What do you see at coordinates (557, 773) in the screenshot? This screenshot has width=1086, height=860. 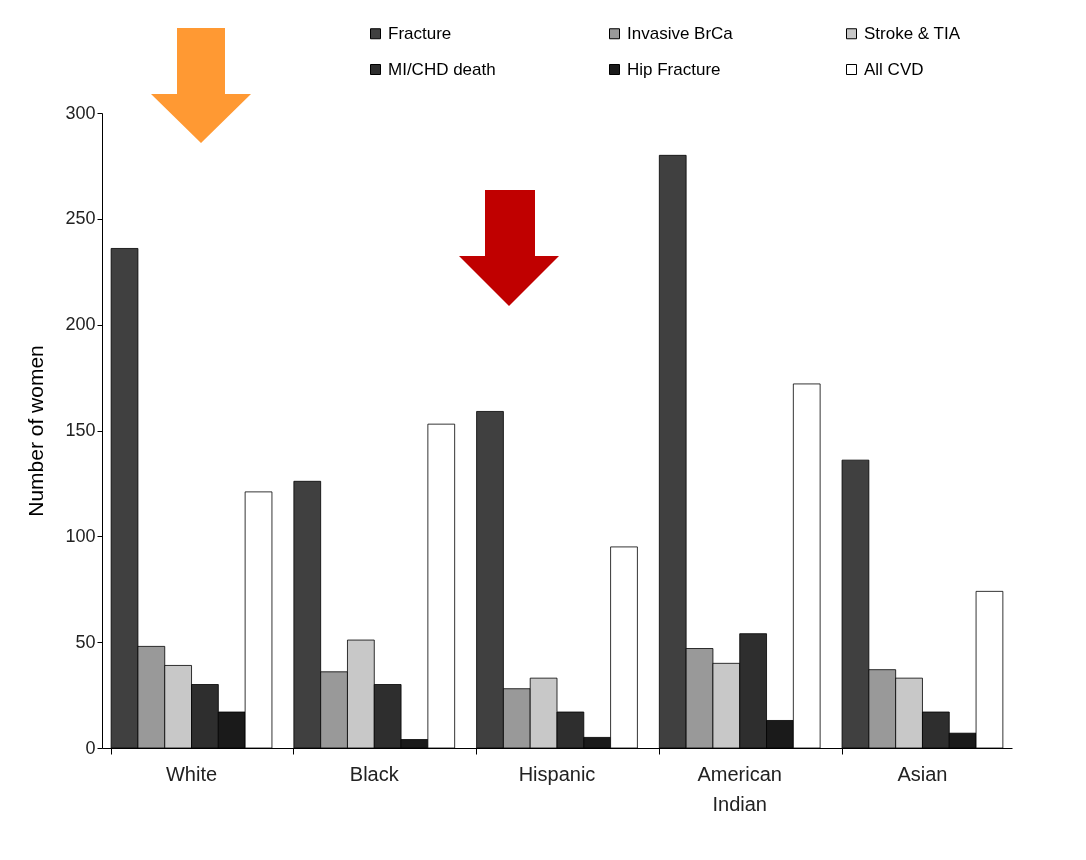 I see `x-tick-label: Hispanic` at bounding box center [557, 773].